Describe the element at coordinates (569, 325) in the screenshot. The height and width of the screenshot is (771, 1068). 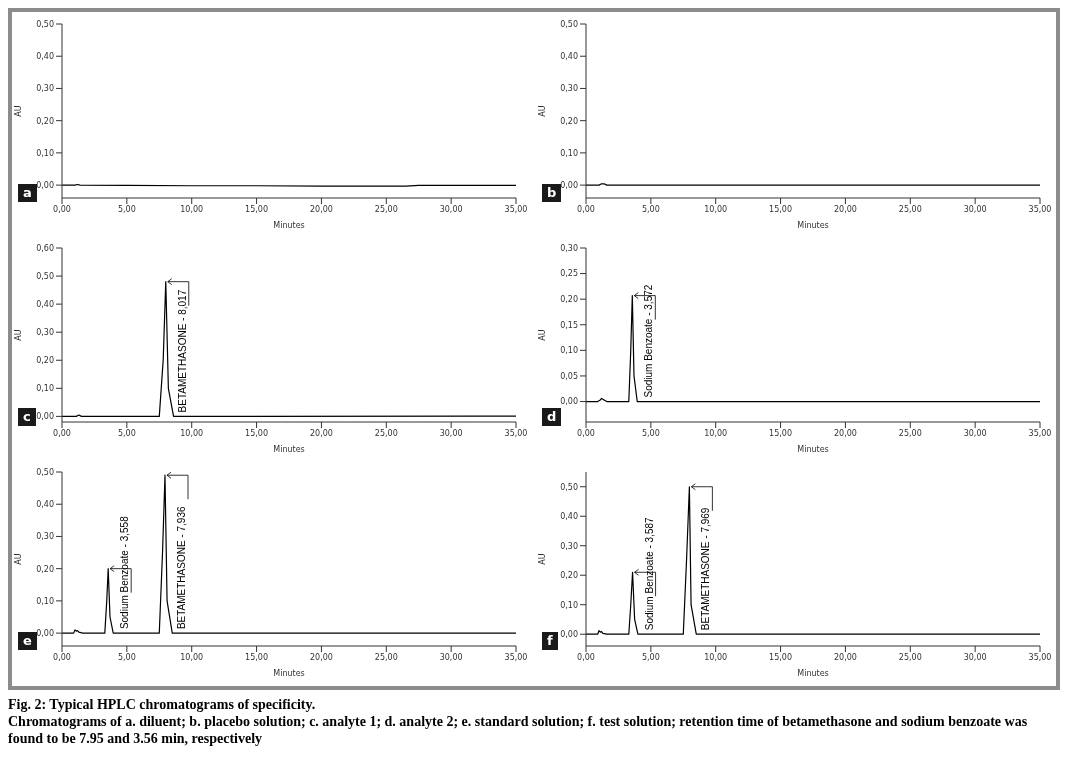
I see `y-tick-label: 0,15` at that location.